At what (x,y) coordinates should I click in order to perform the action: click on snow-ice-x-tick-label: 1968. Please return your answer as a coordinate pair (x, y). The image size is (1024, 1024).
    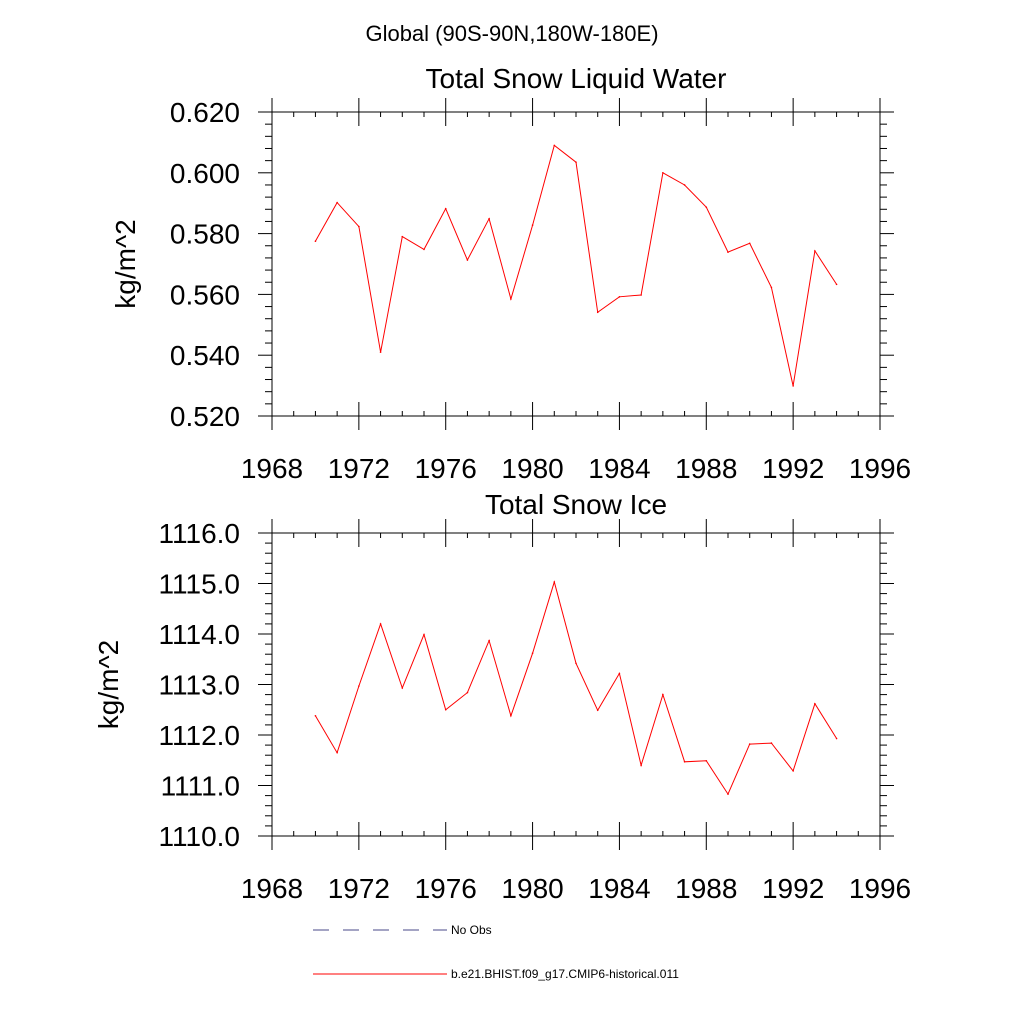
    Looking at the image, I should click on (272, 888).